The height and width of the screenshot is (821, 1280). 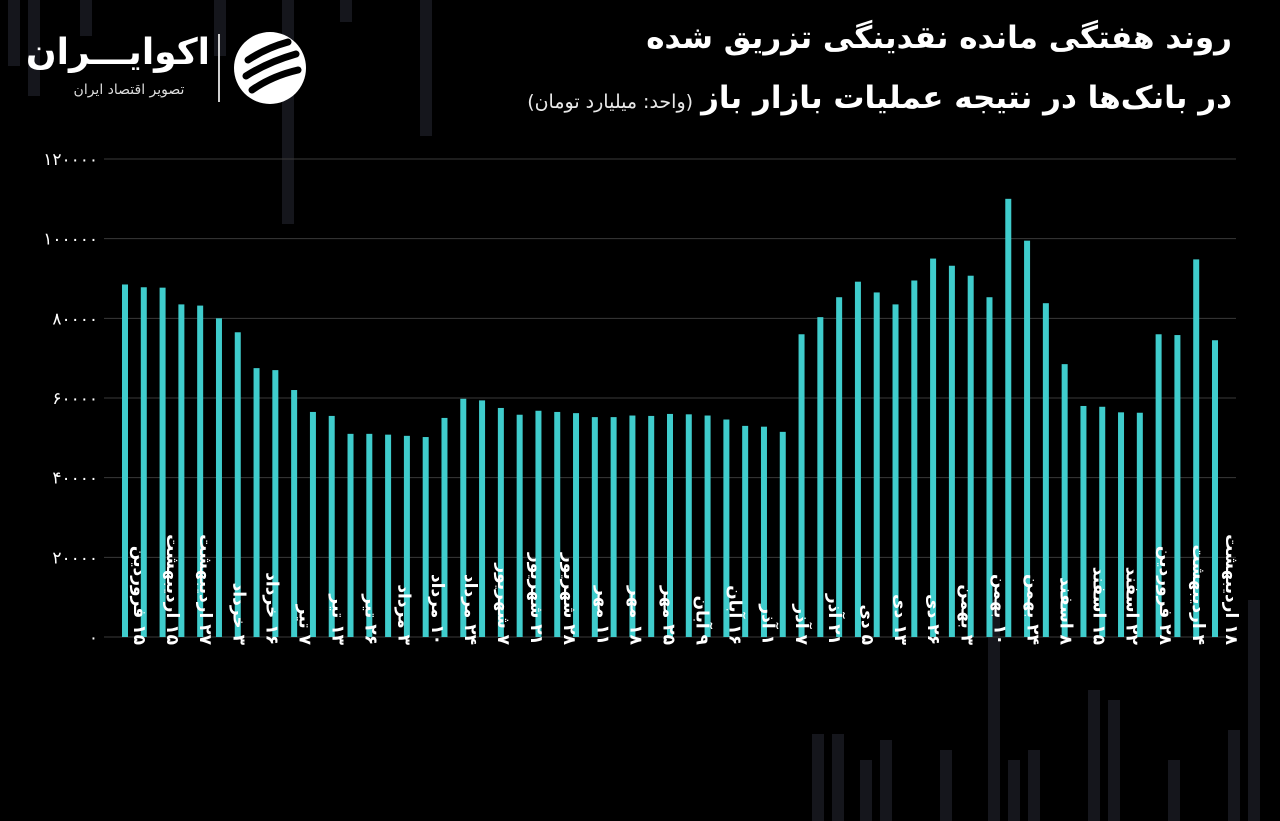 What do you see at coordinates (338, 619) in the screenshot?
I see `x-tick-label: ۱۳ تیر` at bounding box center [338, 619].